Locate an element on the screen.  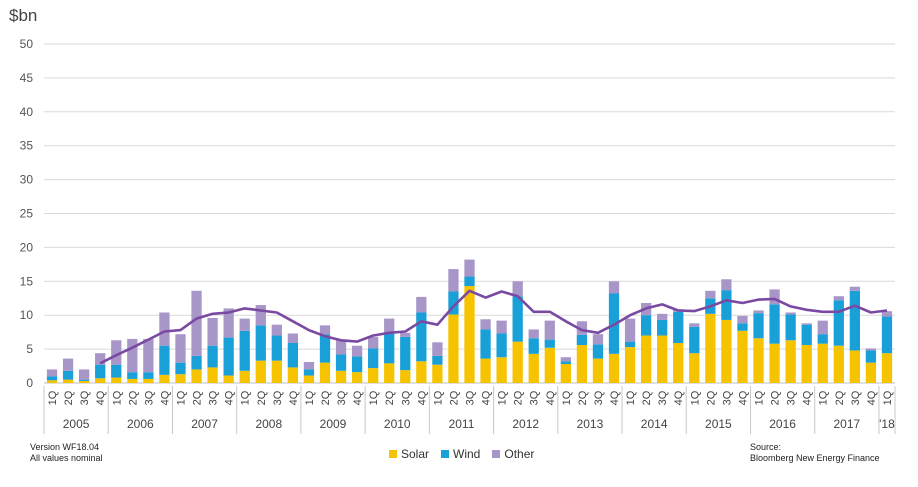
source-note: Source: Bloomberg New Energy Finance is located at coordinates (815, 453).